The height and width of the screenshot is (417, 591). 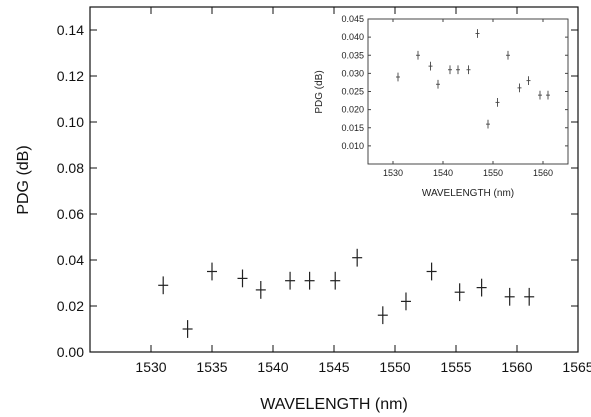 What do you see at coordinates (493, 173) in the screenshot?
I see `inset-x-tick-label: 1550` at bounding box center [493, 173].